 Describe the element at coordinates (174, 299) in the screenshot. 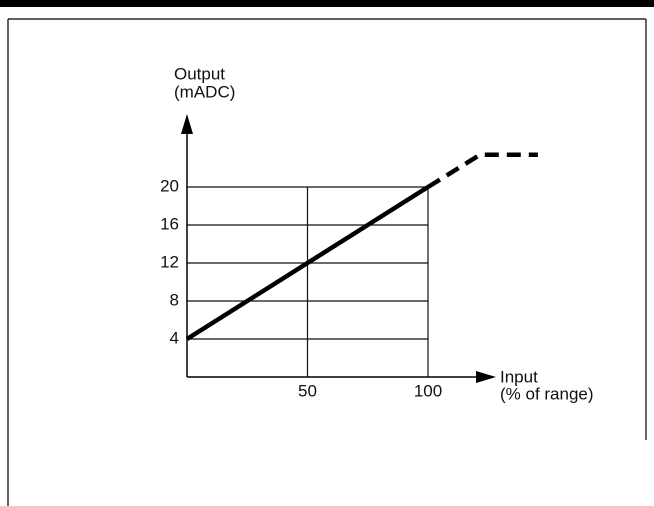

I see `y-tick-label: 8` at that location.